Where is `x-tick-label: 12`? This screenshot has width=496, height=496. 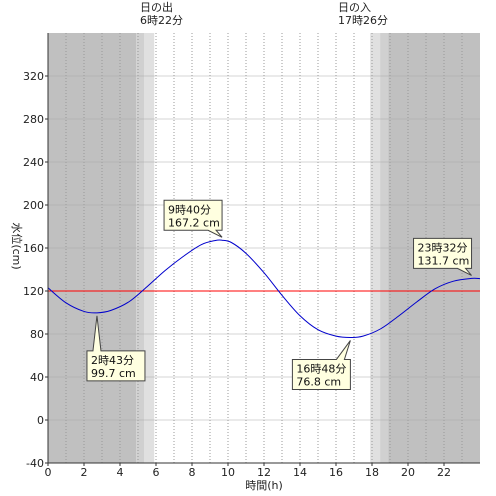 x-tick-label: 12 is located at coordinates (264, 472).